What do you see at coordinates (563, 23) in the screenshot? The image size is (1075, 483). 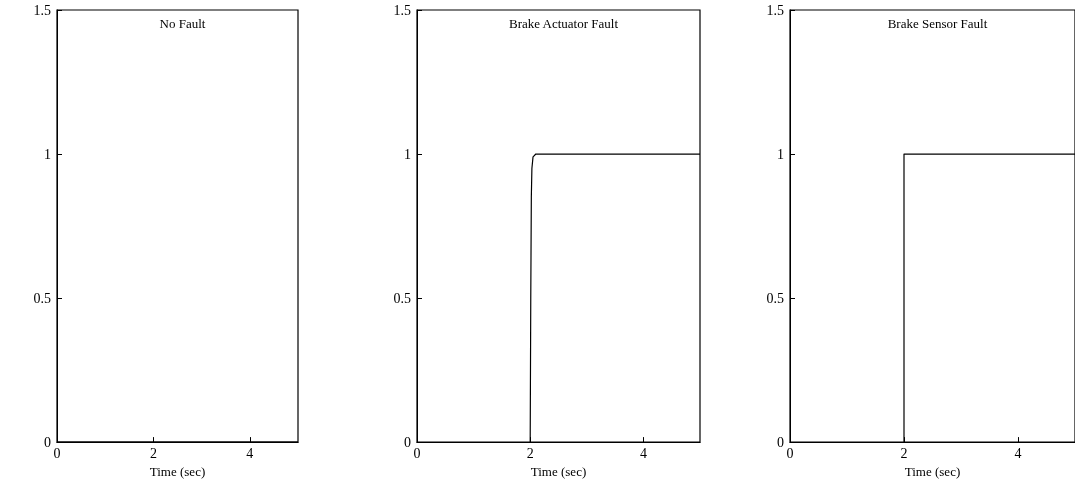 I see `chart-title: Brake Actuator Fault` at bounding box center [563, 23].